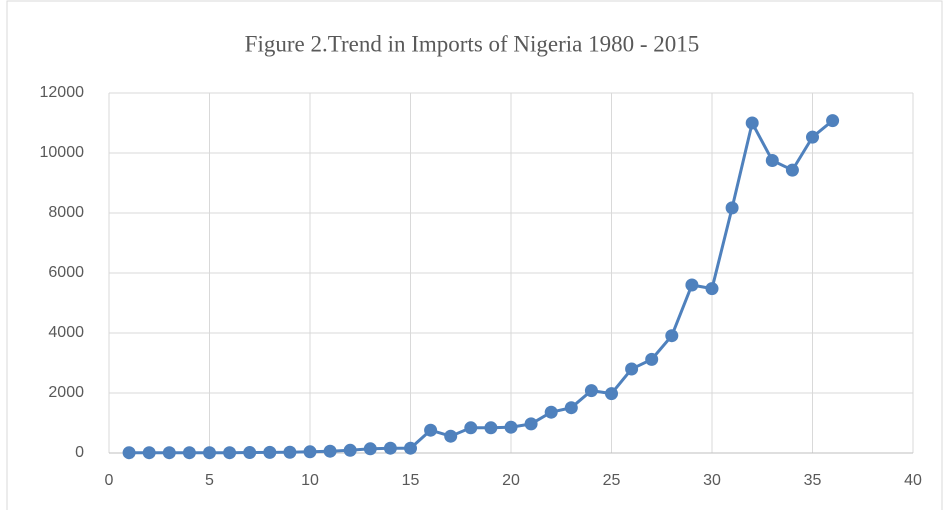 Image resolution: width=945 pixels, height=510 pixels. Describe the element at coordinates (612, 480) in the screenshot. I see `x-tick-label: 25` at that location.